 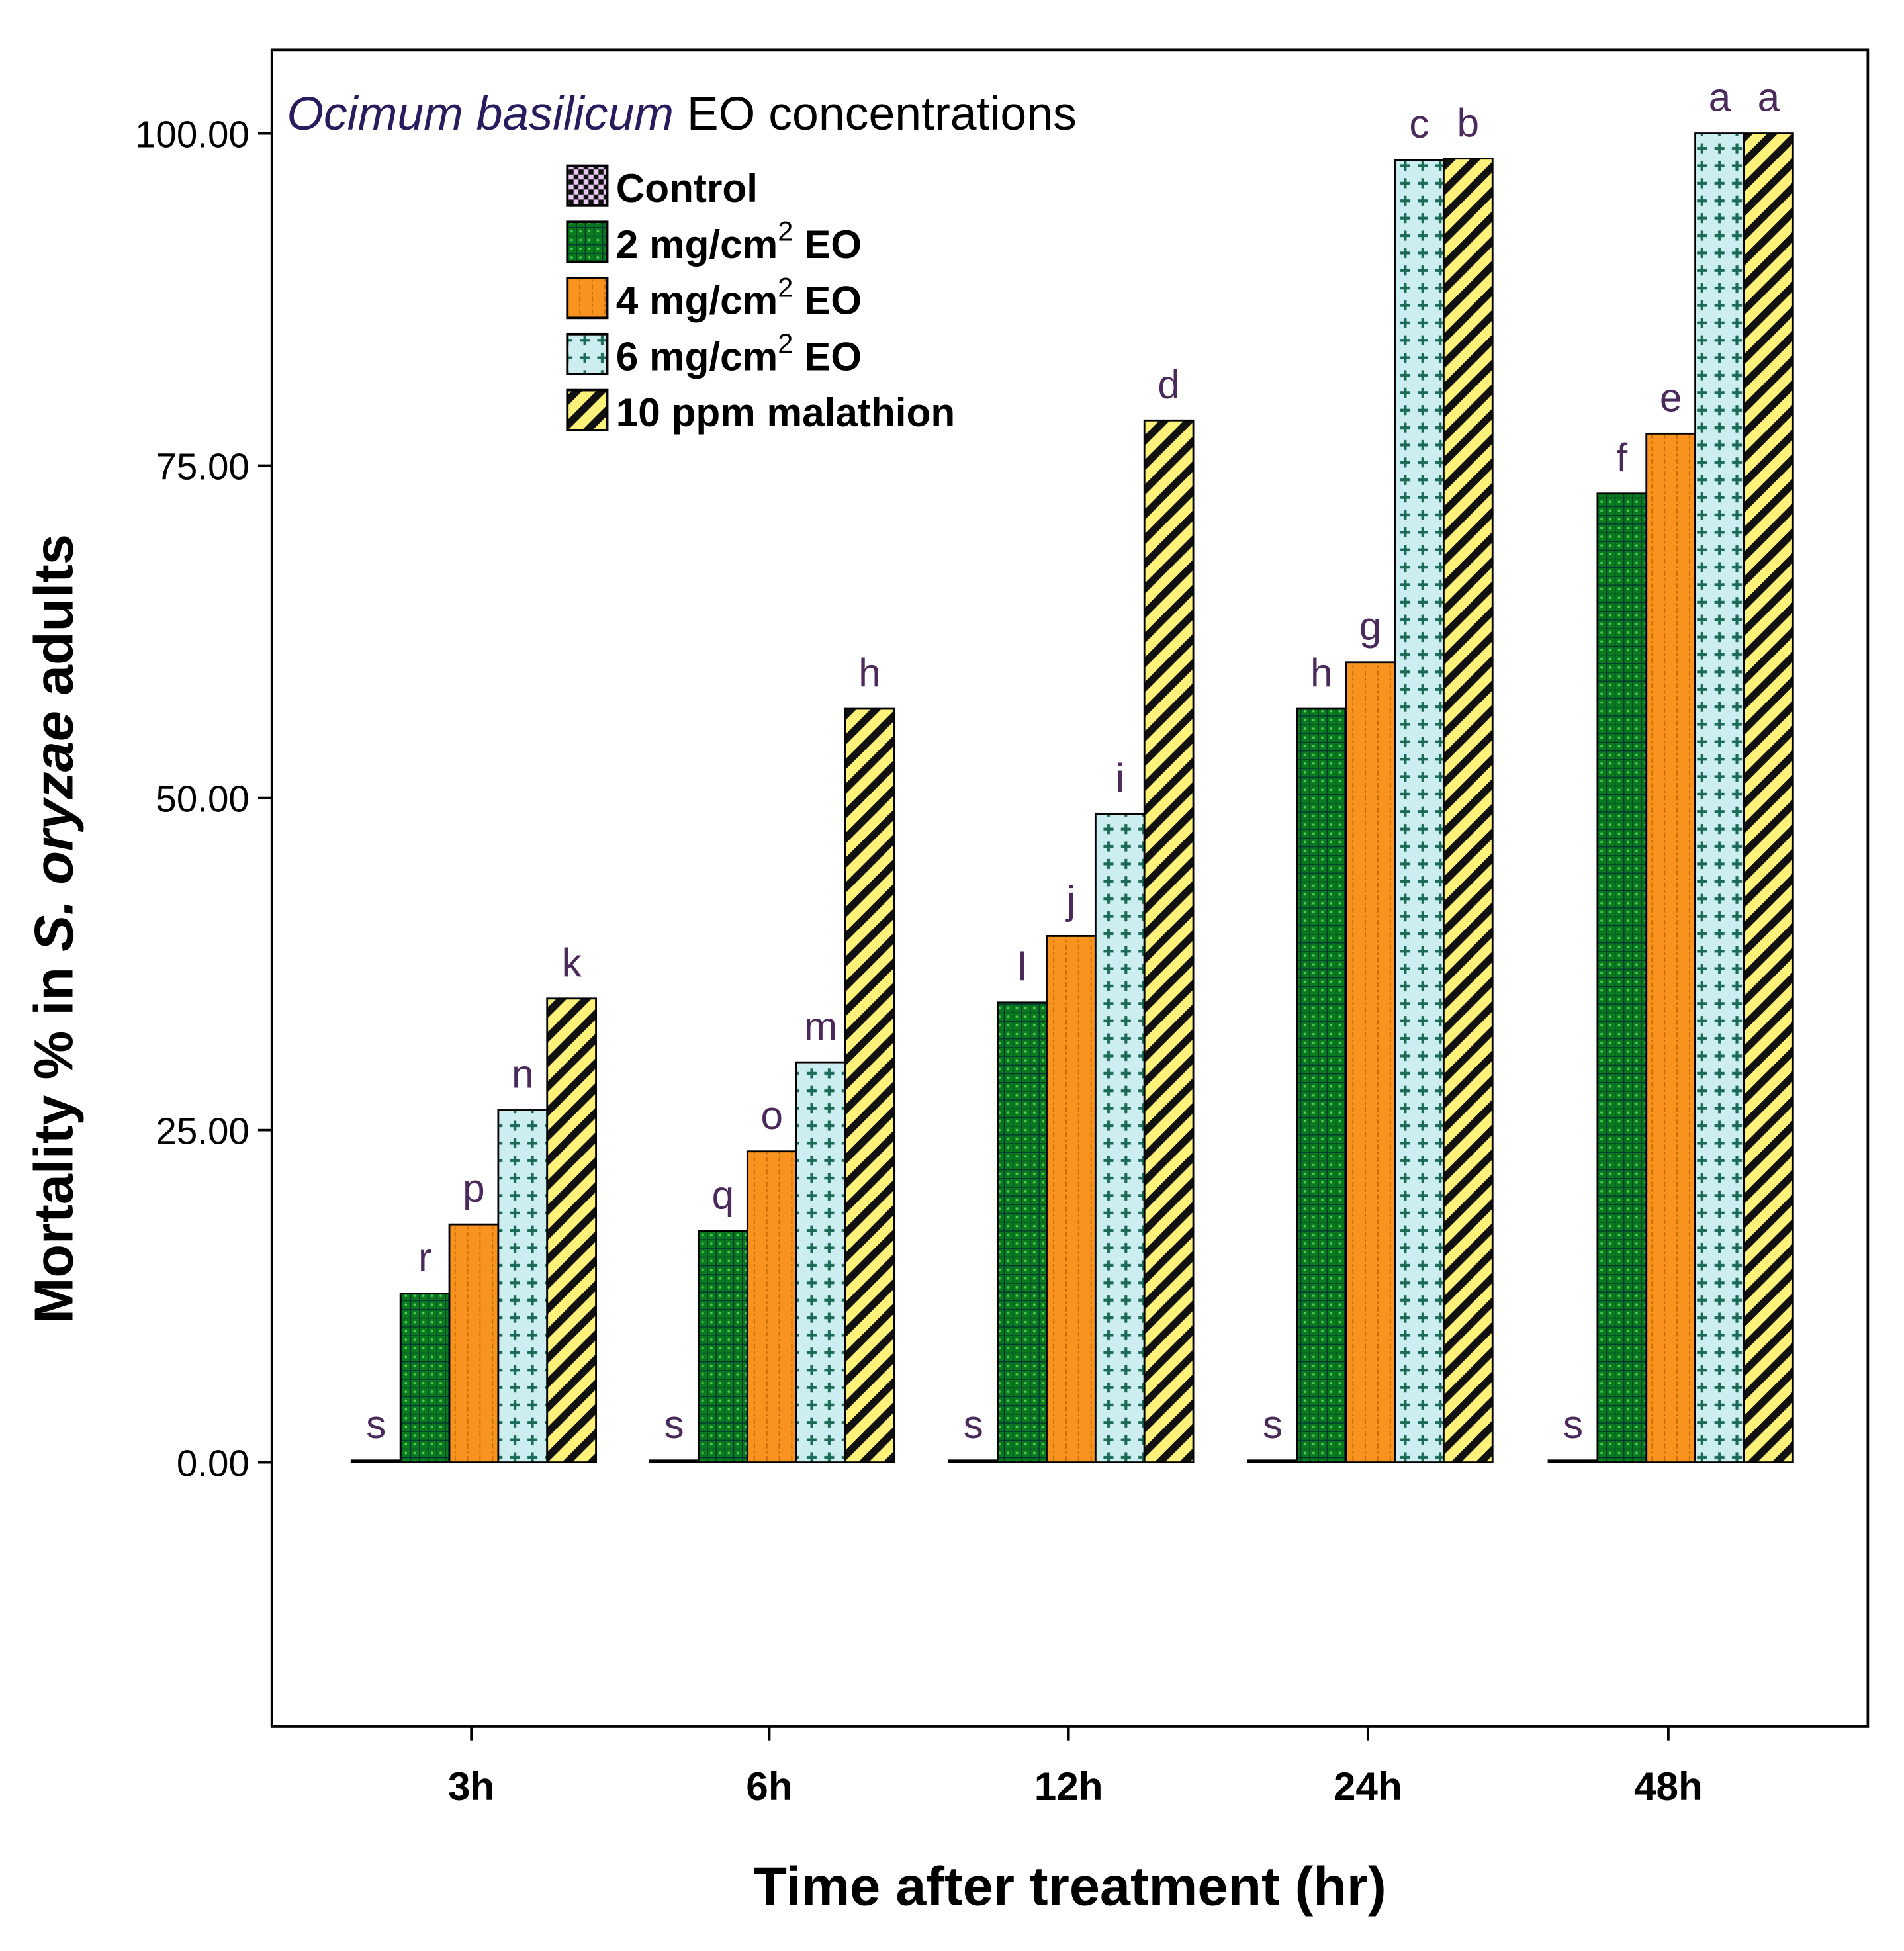 What do you see at coordinates (202, 1131) in the screenshot?
I see `y-tick-label: 25.00` at bounding box center [202, 1131].